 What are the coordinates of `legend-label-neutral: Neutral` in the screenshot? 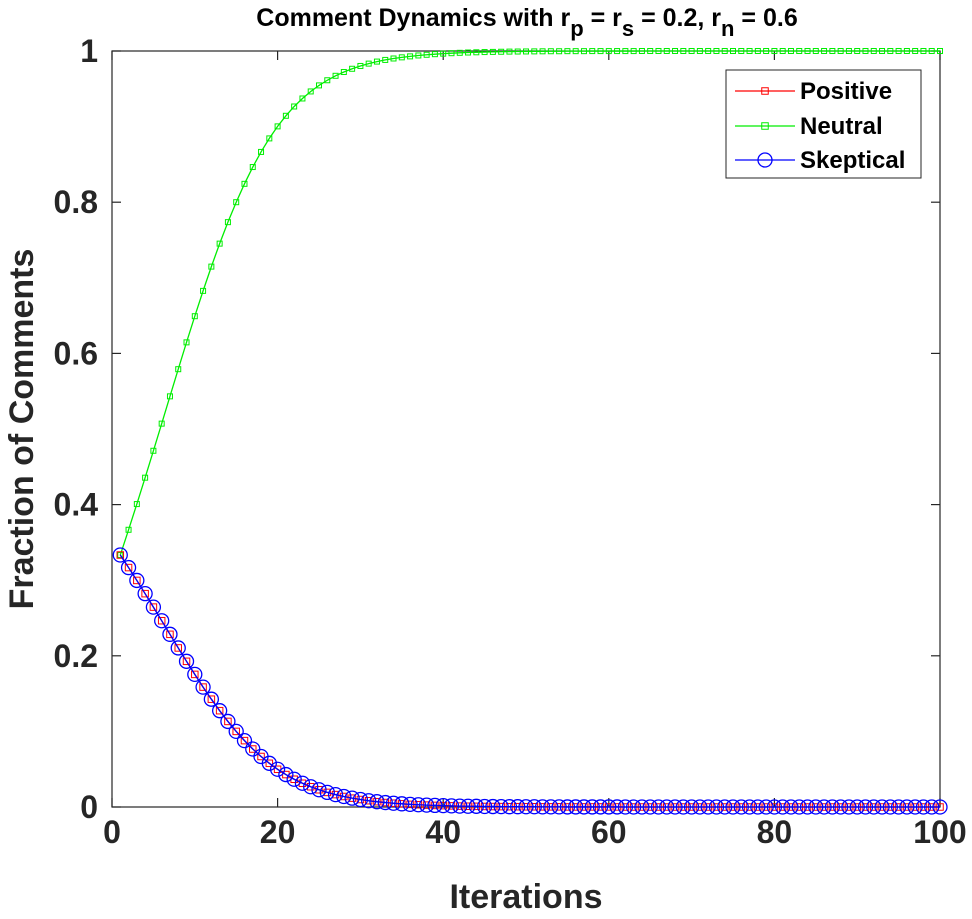 It's located at (841, 126).